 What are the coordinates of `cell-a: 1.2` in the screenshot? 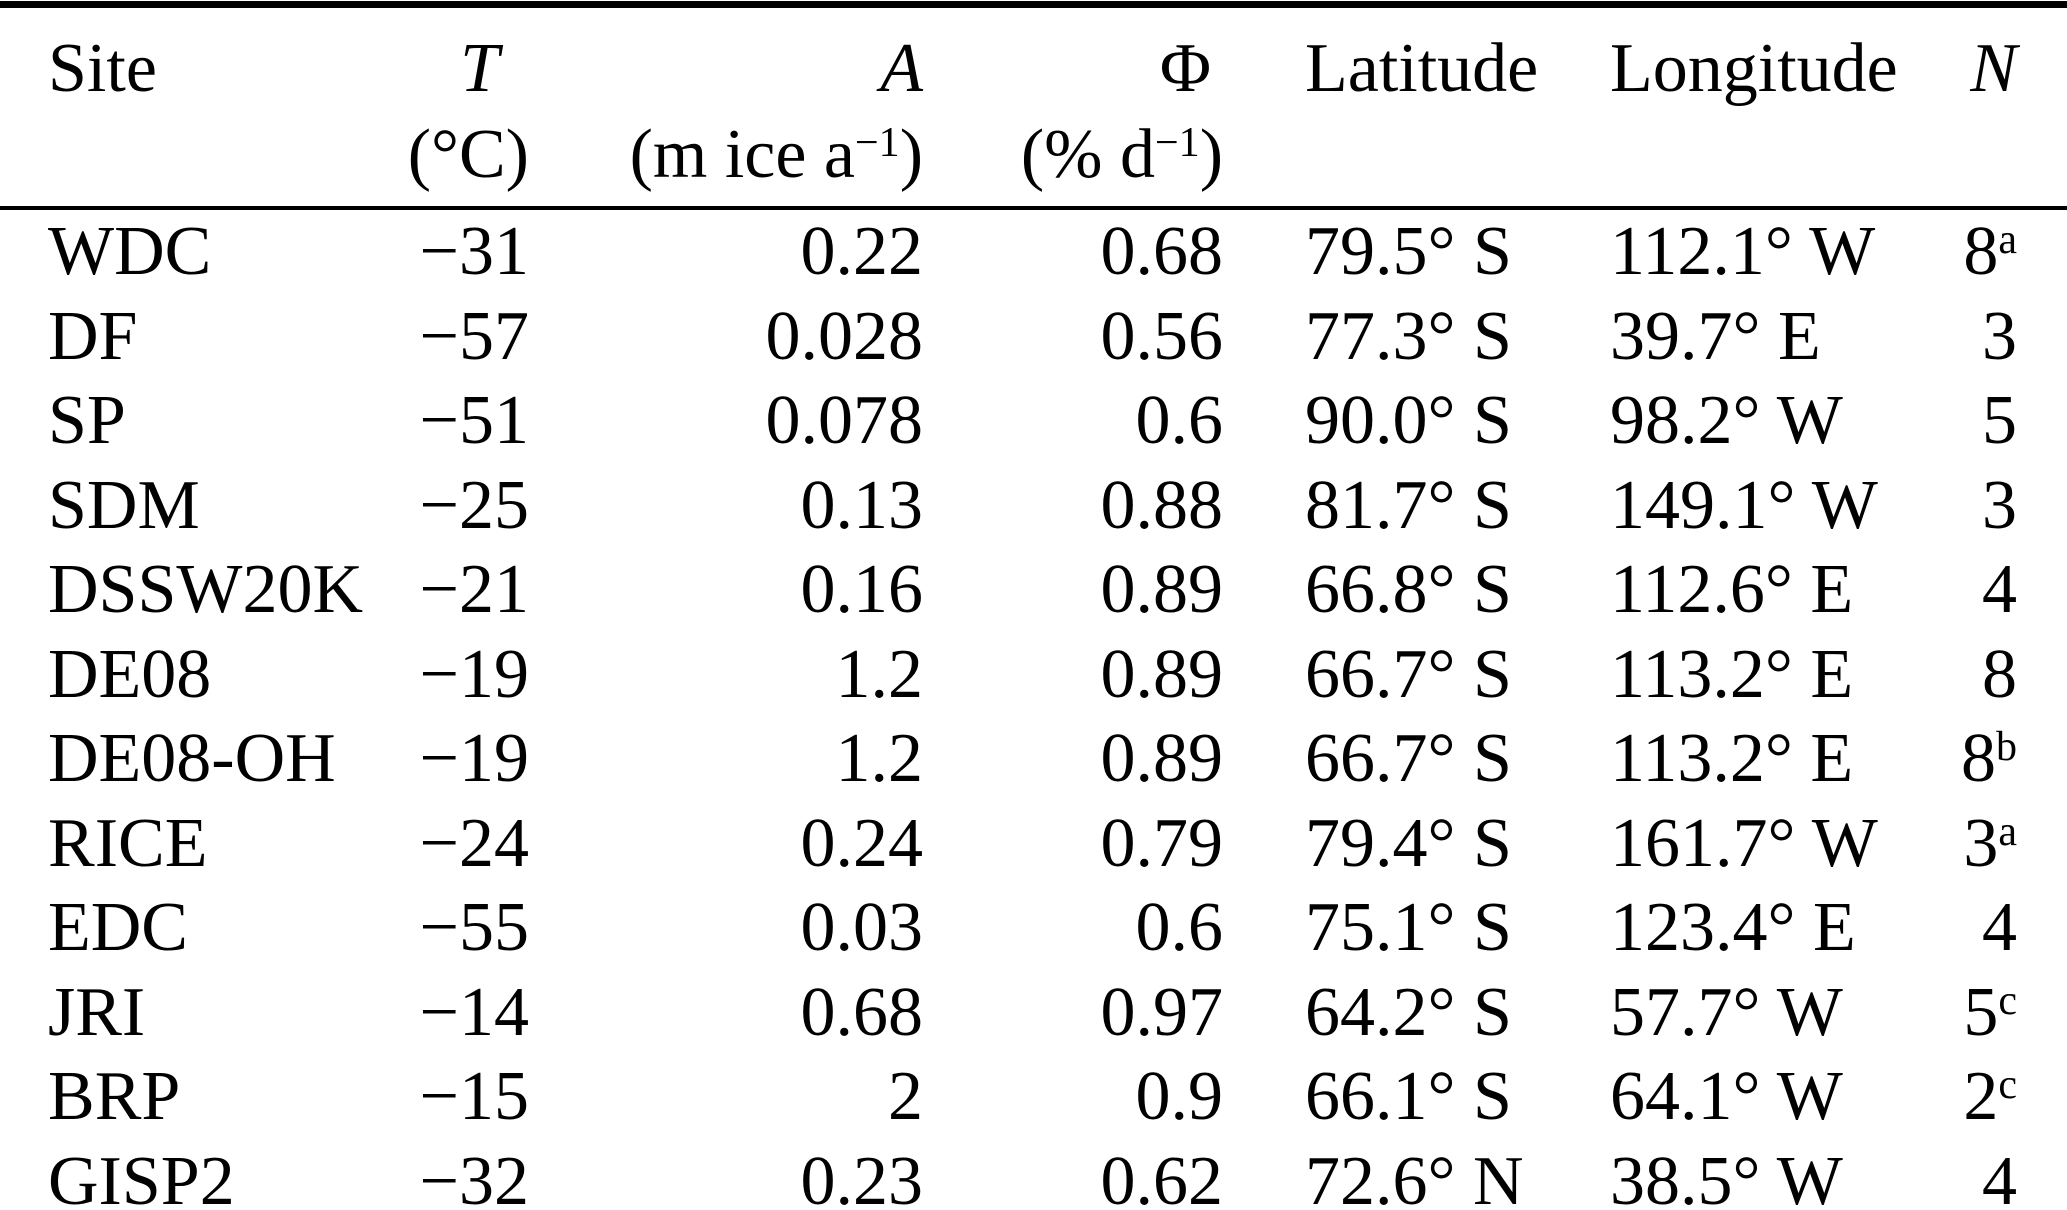 It's located at (730, 759).